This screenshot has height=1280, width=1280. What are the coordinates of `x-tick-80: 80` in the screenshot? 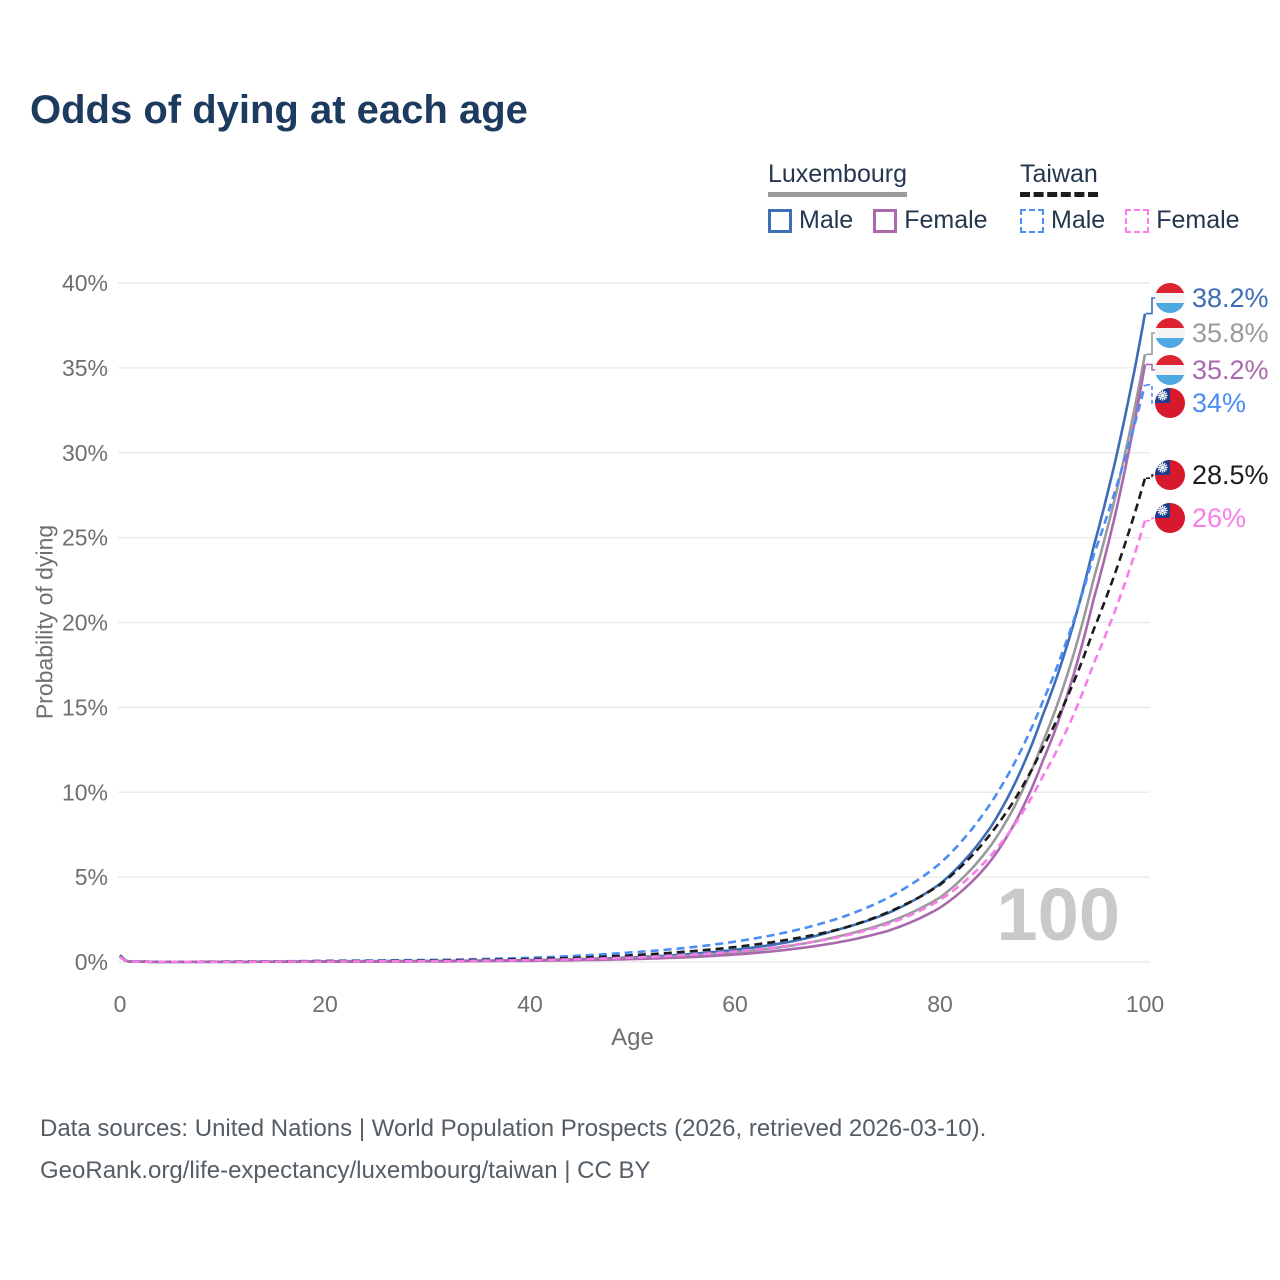 It's located at (940, 1004).